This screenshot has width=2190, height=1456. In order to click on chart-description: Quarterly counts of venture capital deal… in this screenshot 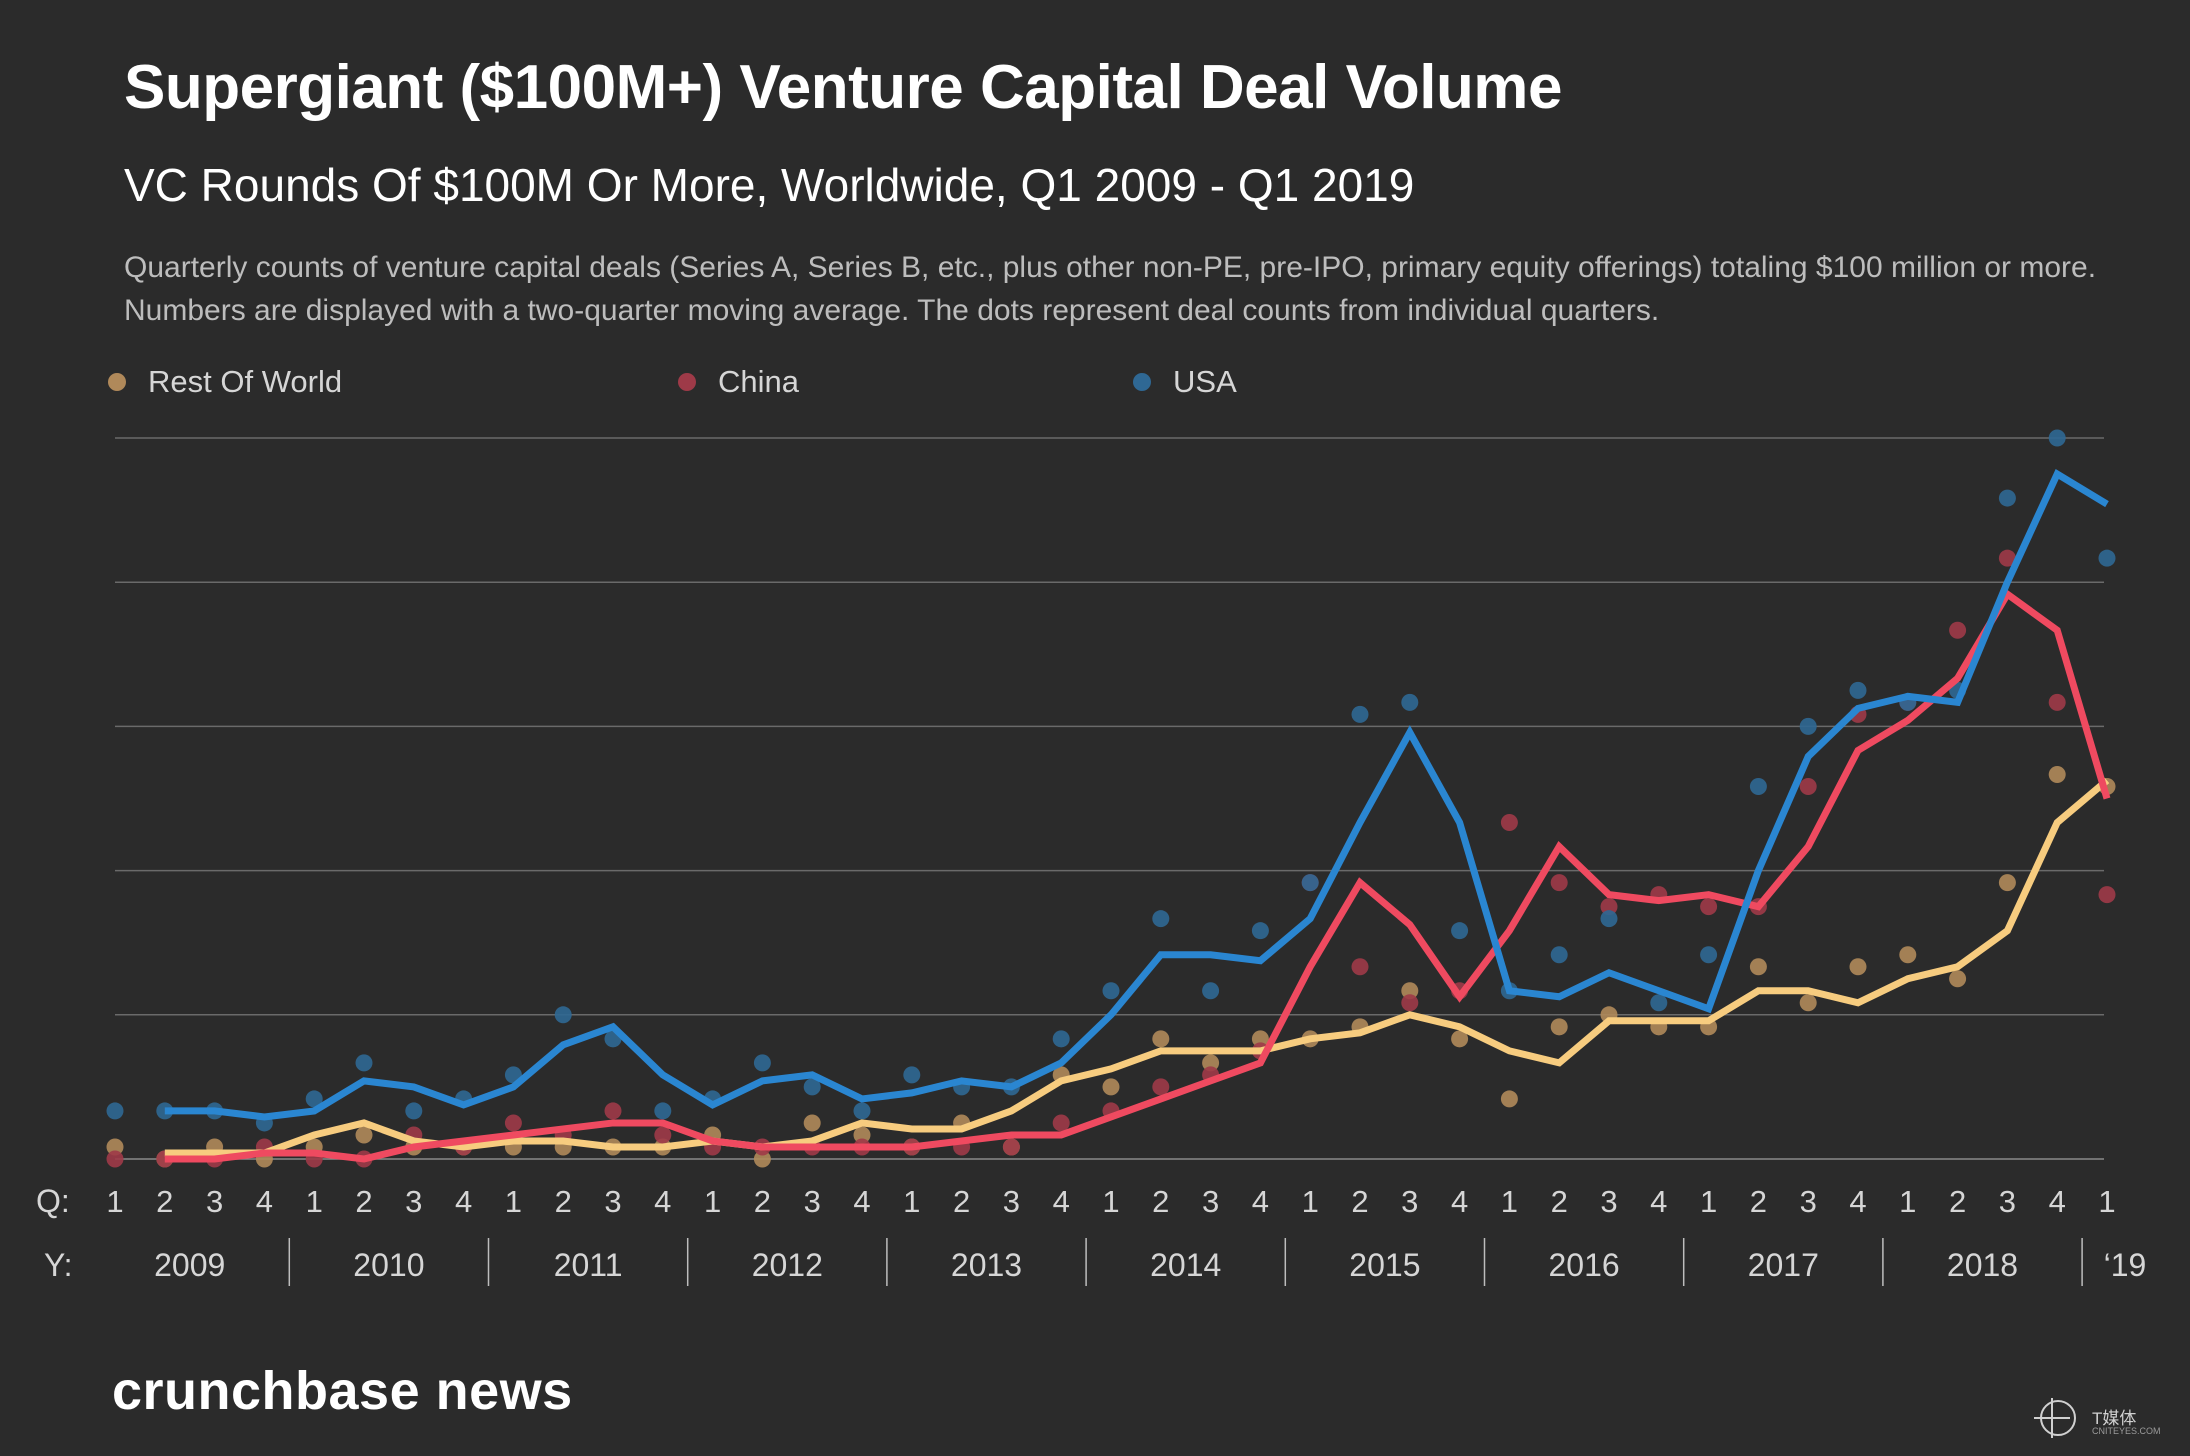, I will do `click(1110, 289)`.